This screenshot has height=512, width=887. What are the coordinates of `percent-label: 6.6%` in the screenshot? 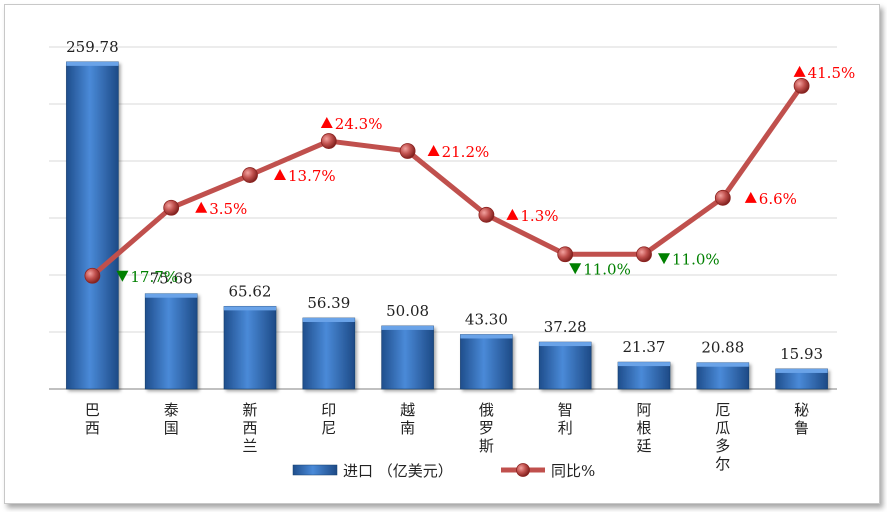 It's located at (770, 199).